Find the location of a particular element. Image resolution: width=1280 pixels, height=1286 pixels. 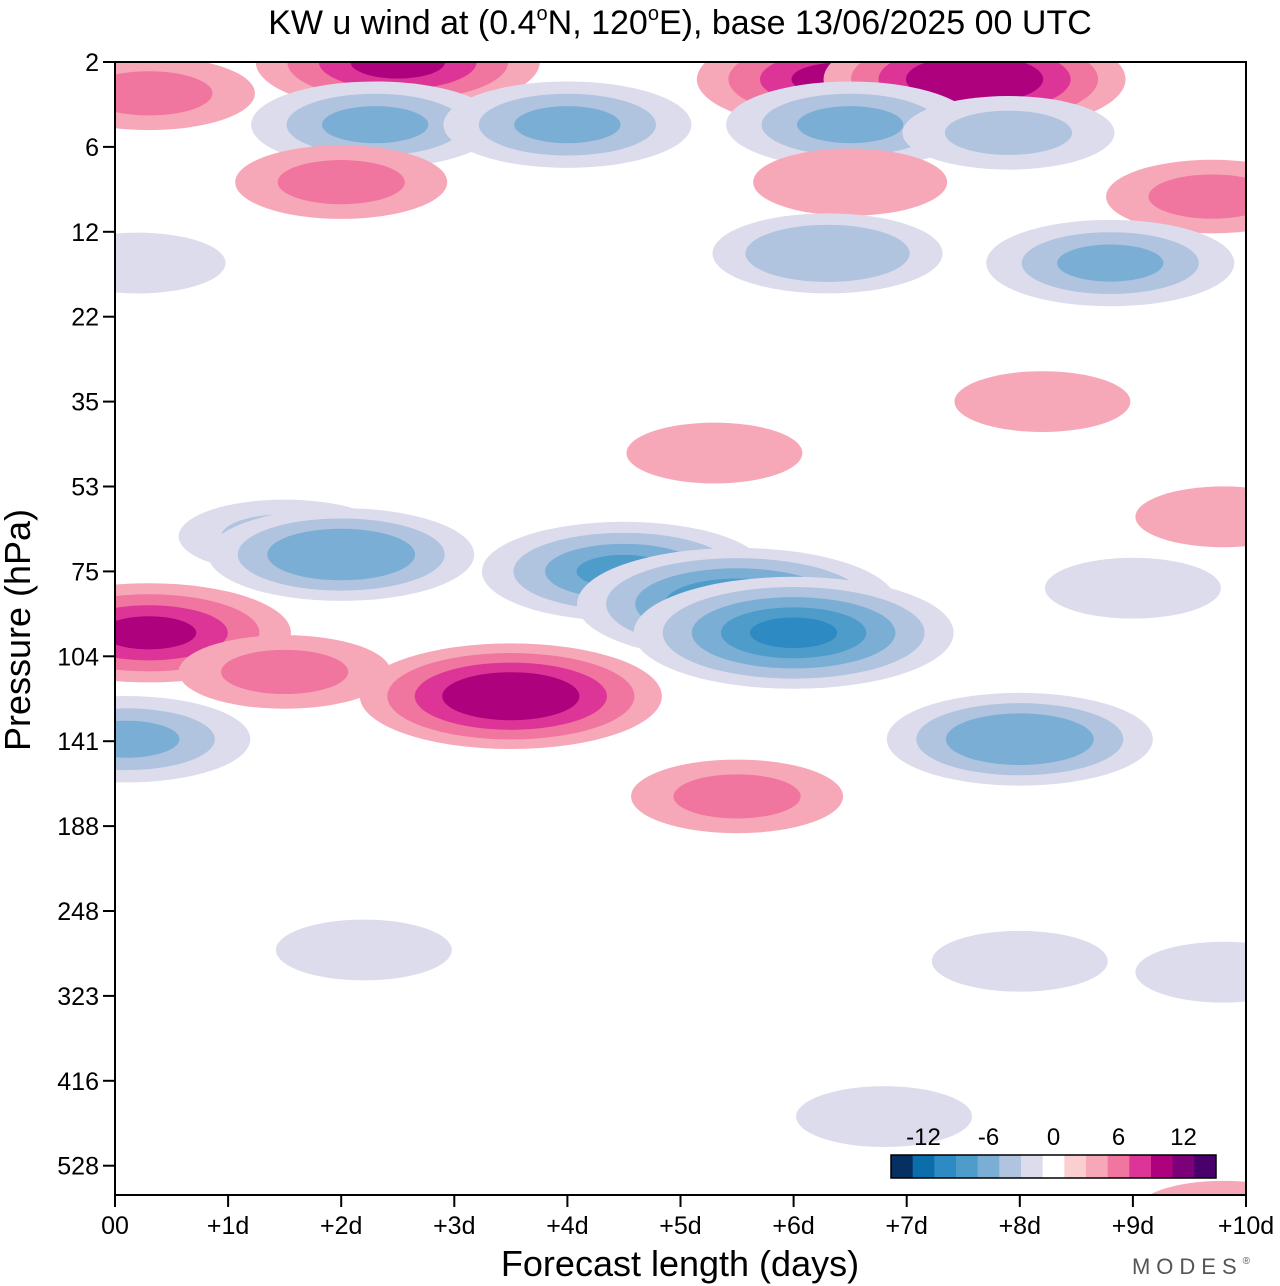

x-axis-ticks: 00 +1d +2d +3d +4d +5d +6d +7d +8d +9d +10d is located at coordinates (687, 1217).